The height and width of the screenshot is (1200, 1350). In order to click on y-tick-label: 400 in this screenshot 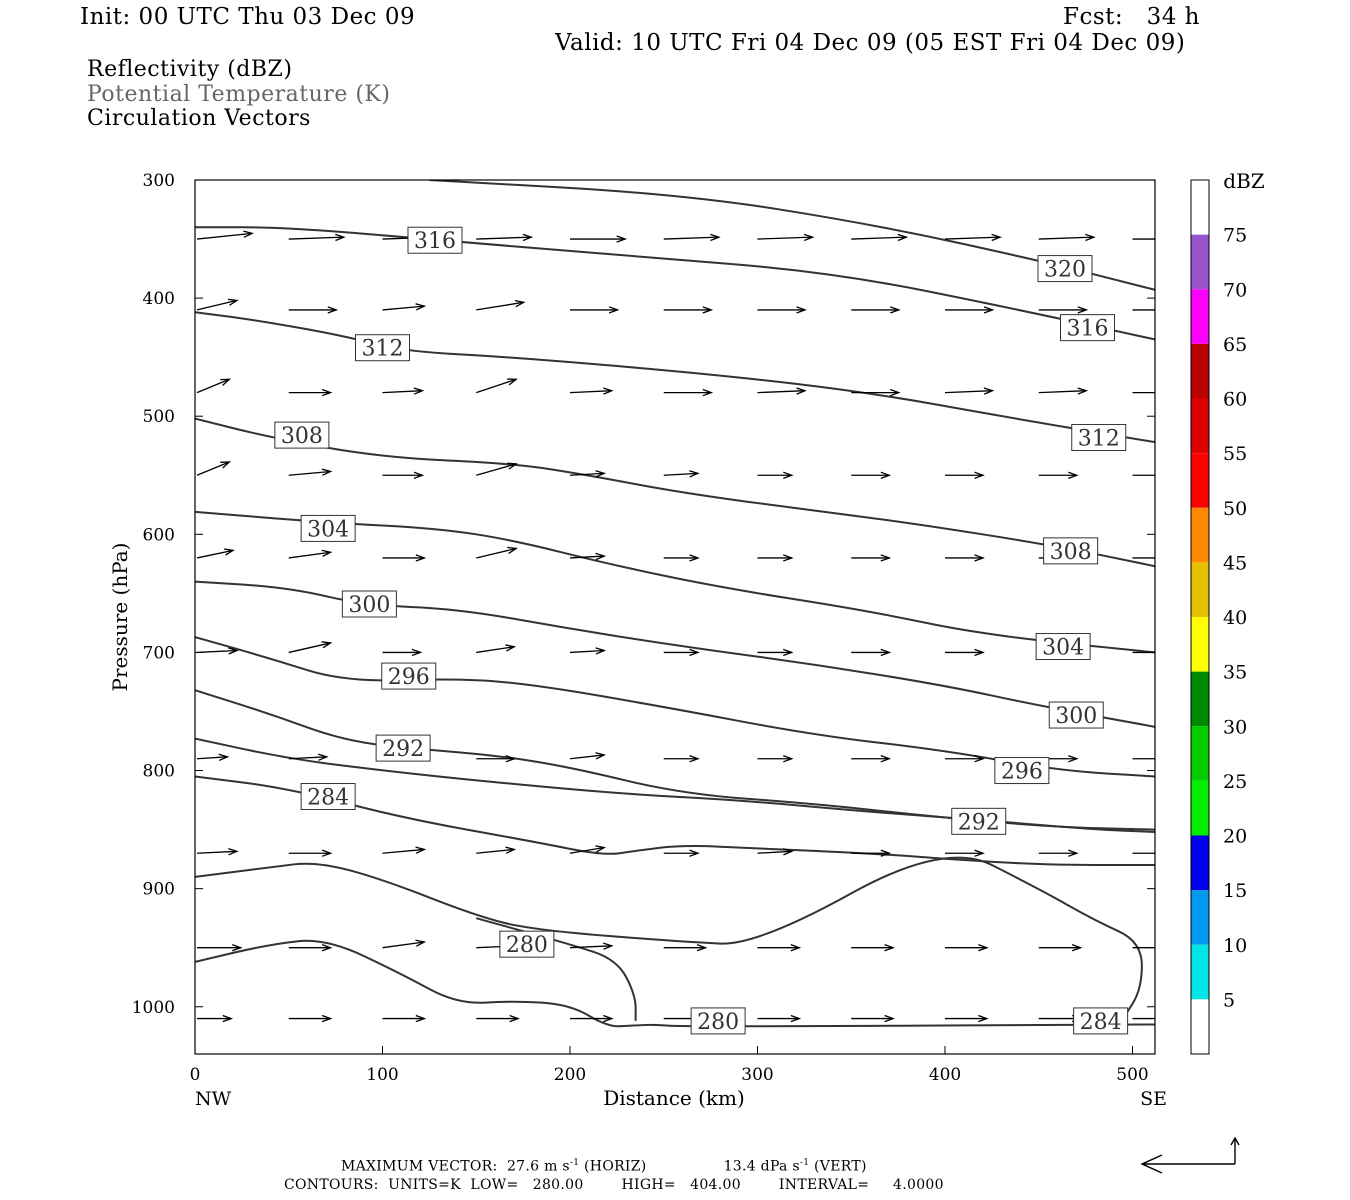, I will do `click(159, 299)`.